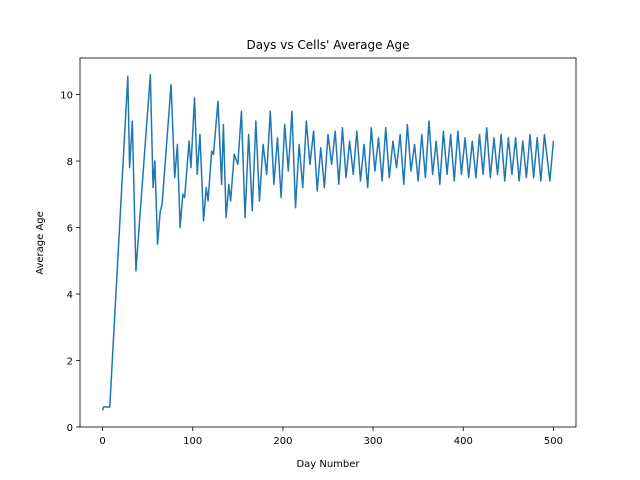 The width and height of the screenshot is (640, 480). Describe the element at coordinates (66, 96) in the screenshot. I see `y-tick-label: 10` at that location.